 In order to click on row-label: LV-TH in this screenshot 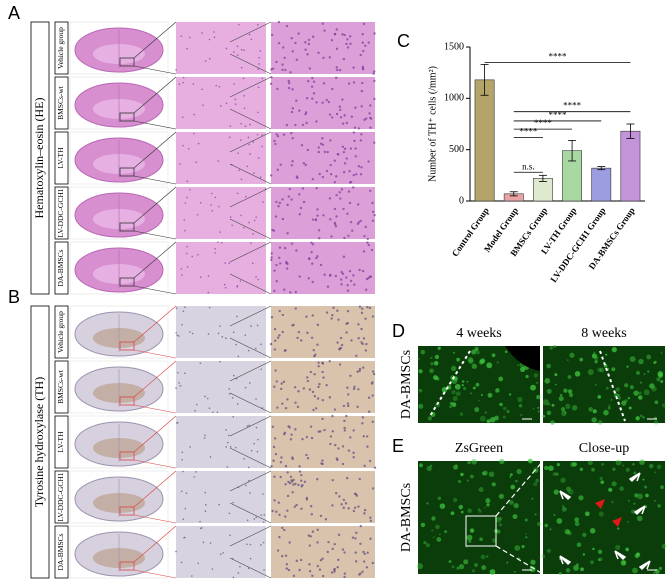, I will do `click(60, 442)`.